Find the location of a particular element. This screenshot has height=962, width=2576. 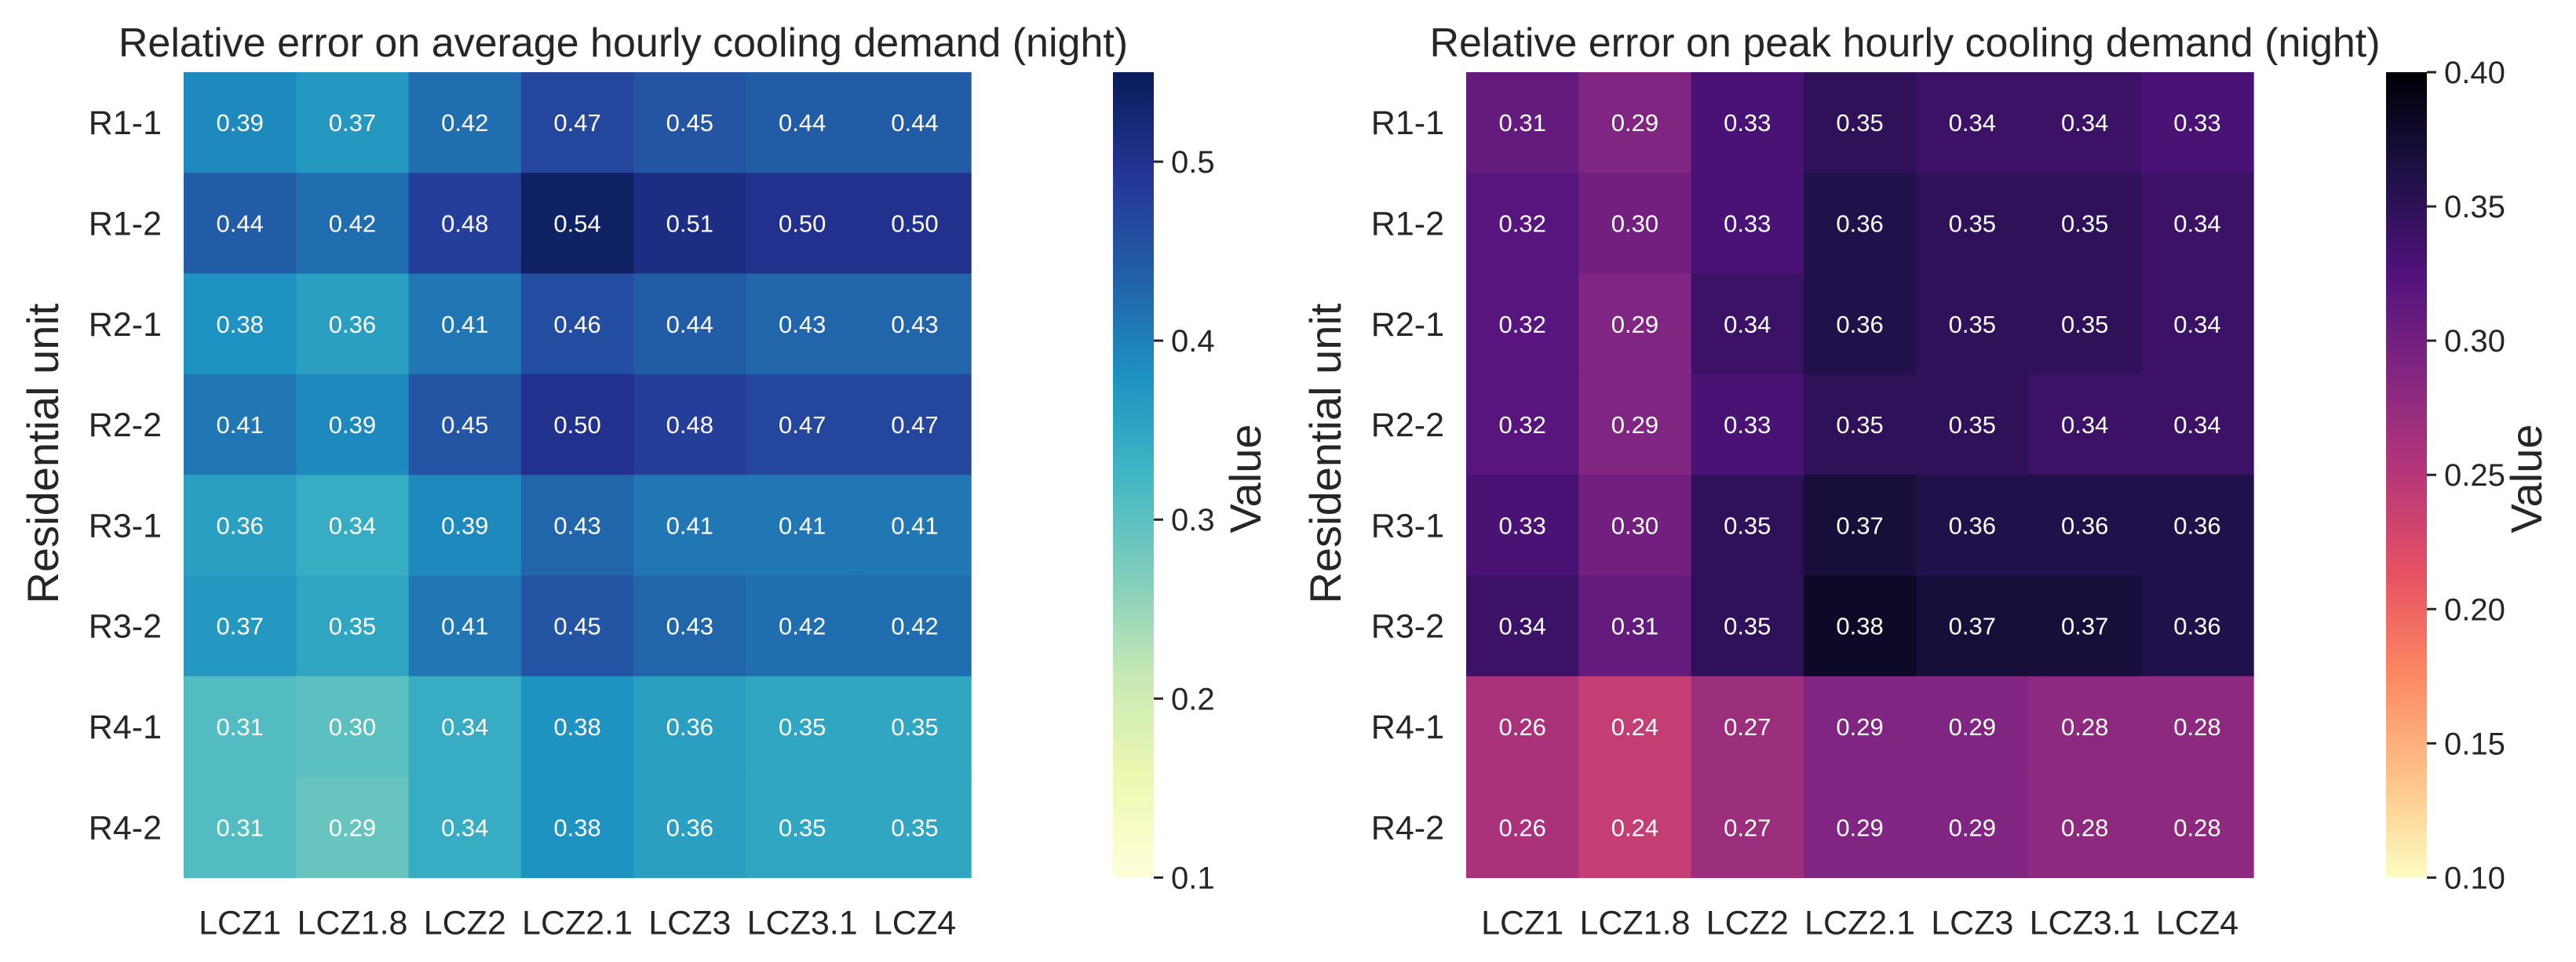

colorbar-tick-label: 0.1 is located at coordinates (1193, 878).